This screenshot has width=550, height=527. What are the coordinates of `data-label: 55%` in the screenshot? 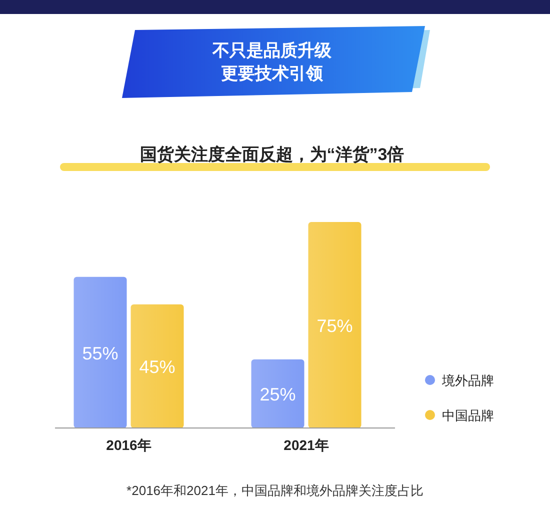 It's located at (100, 353).